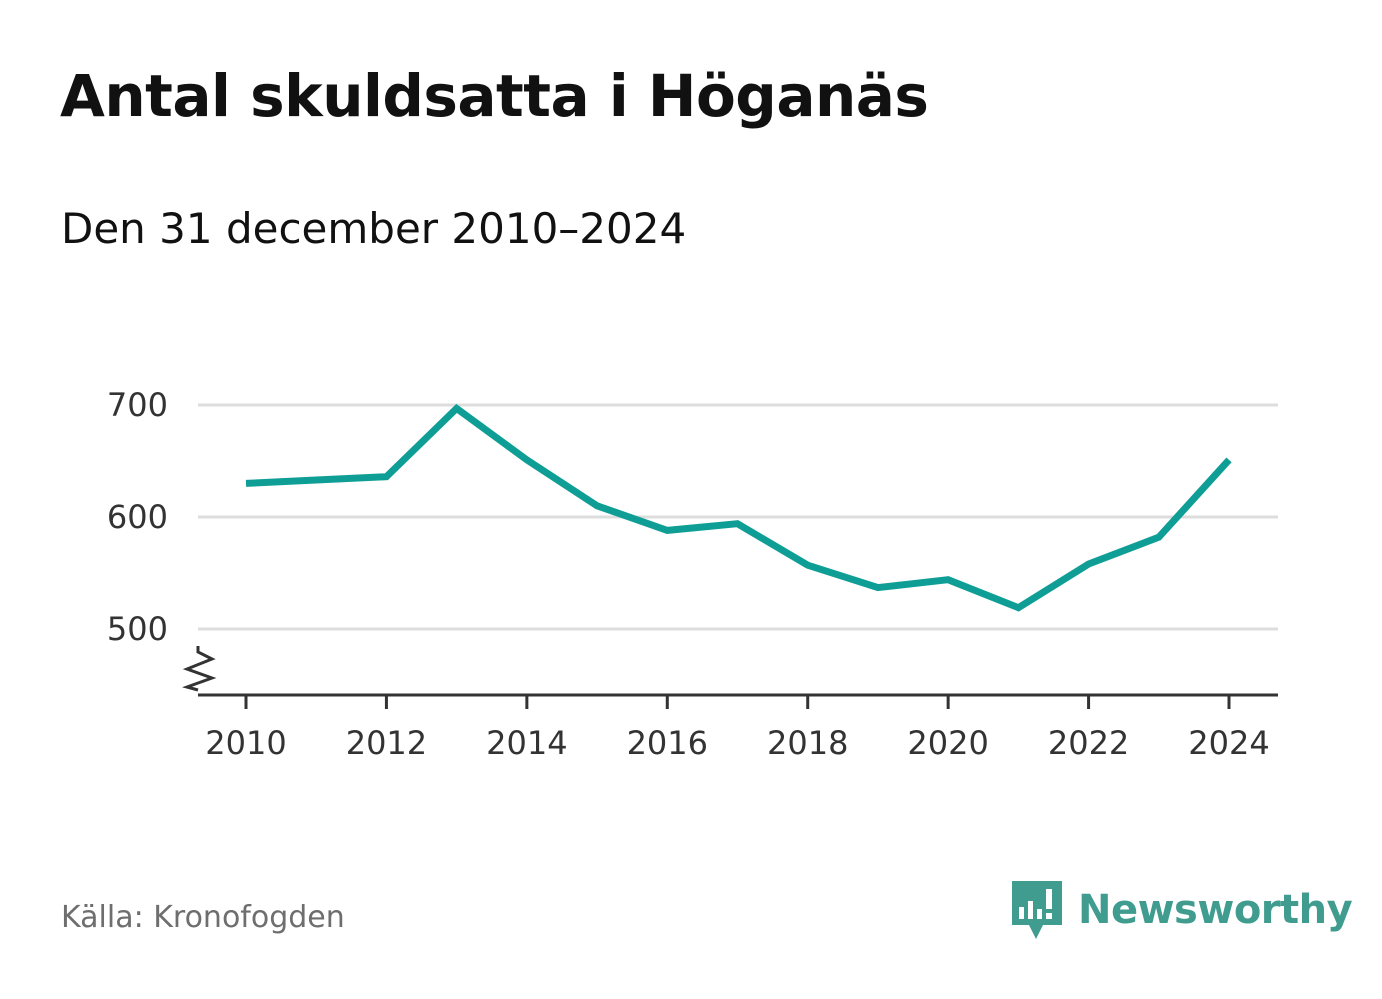 The width and height of the screenshot is (1382, 999). Describe the element at coordinates (1088, 743) in the screenshot. I see `x-tick-label-2022: 2022` at that location.